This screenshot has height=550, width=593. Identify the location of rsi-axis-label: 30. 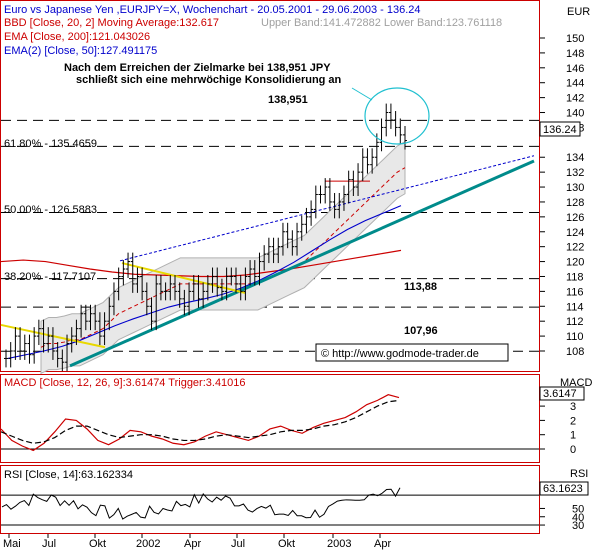
(578, 526).